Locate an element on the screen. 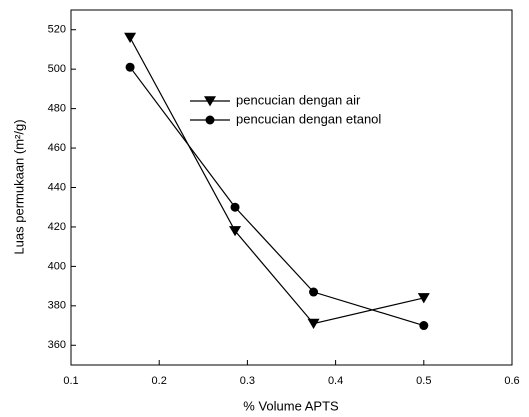 The width and height of the screenshot is (529, 417). x-tick-label: 0.3 is located at coordinates (247, 381).